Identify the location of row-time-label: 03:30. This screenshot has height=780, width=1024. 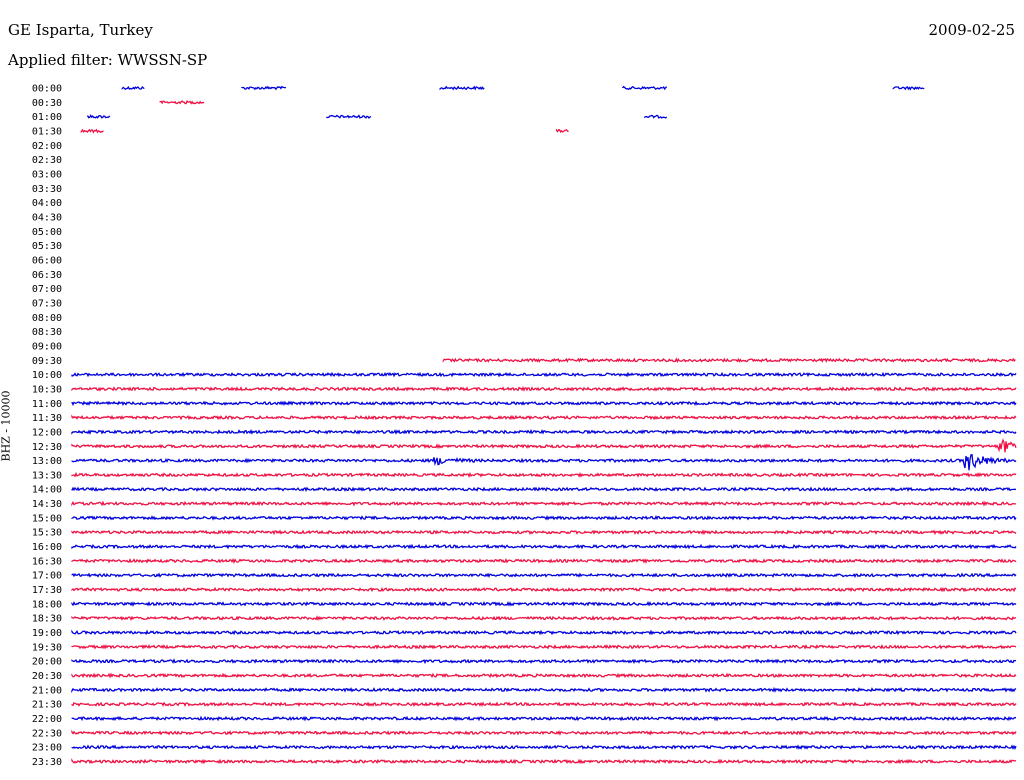
(47, 189).